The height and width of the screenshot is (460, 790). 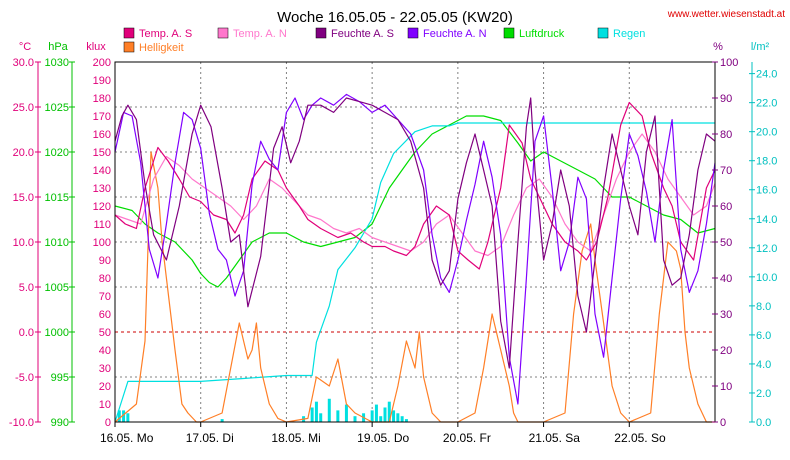 What do you see at coordinates (726, 135) in the screenshot?
I see `hum-tick-label: 80` at bounding box center [726, 135].